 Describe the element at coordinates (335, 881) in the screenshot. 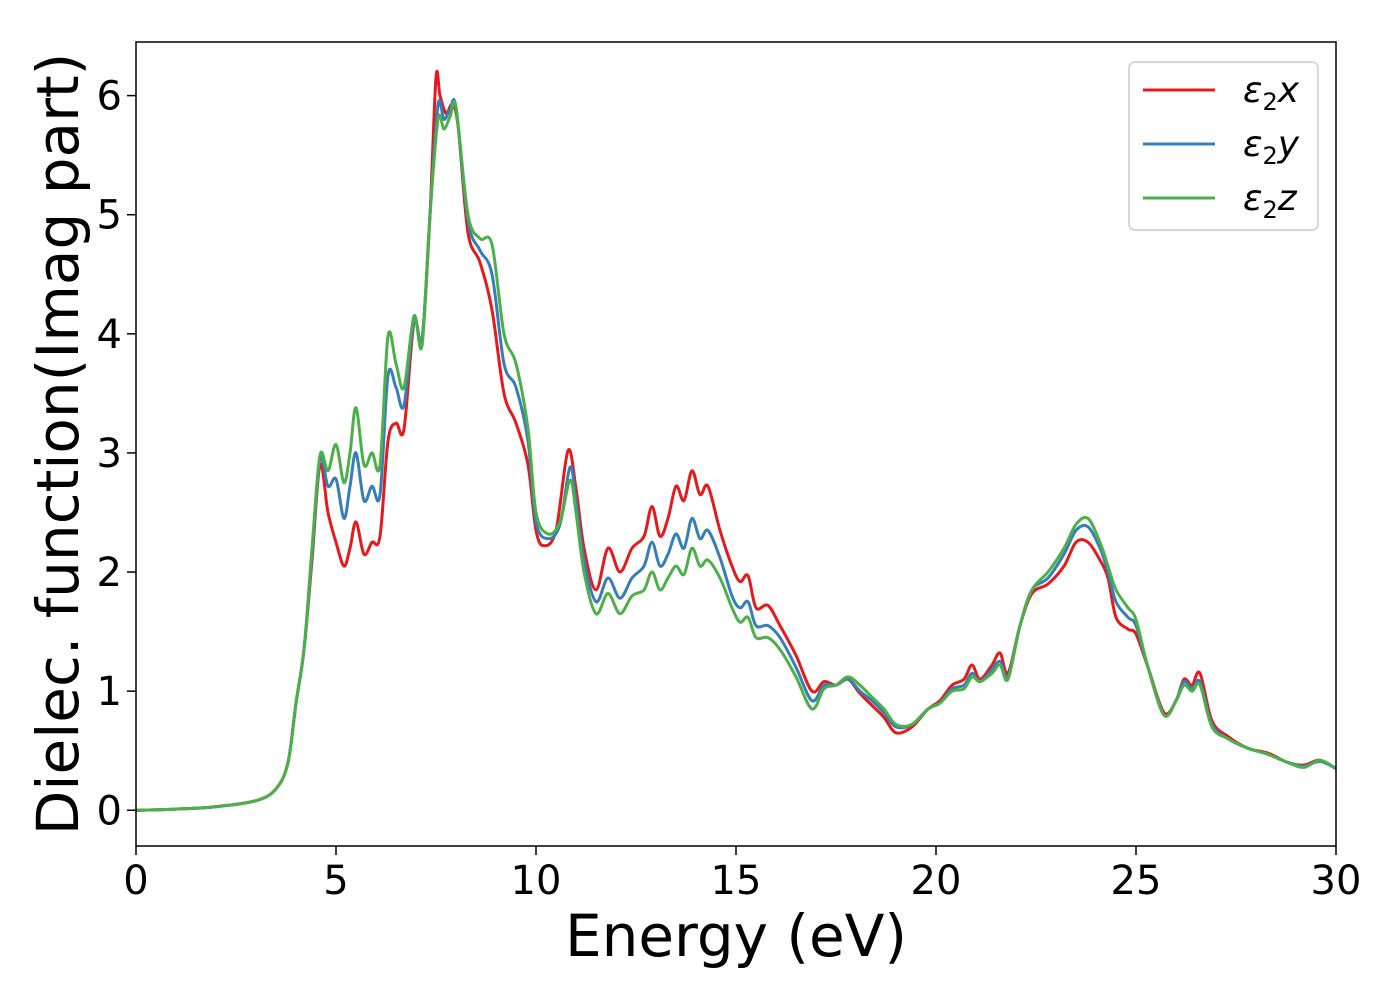

I see `x-tick-label: 5` at that location.